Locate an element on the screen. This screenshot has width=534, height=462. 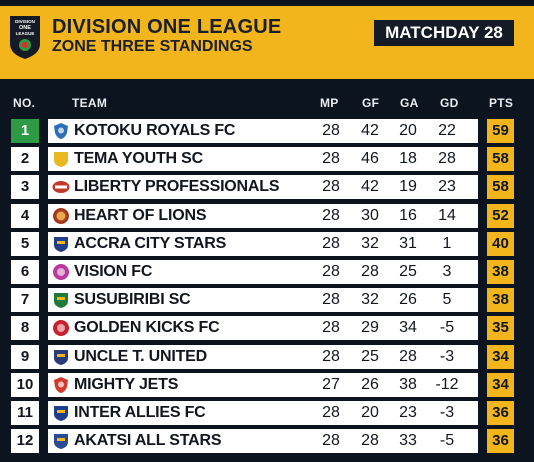
goals-against-cell: 34 is located at coordinates (408, 327).